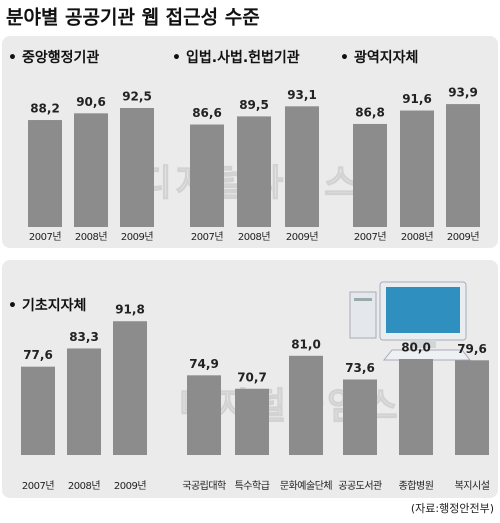  Describe the element at coordinates (207, 113) in the screenshot. I see `value-label: 86,6` at that location.